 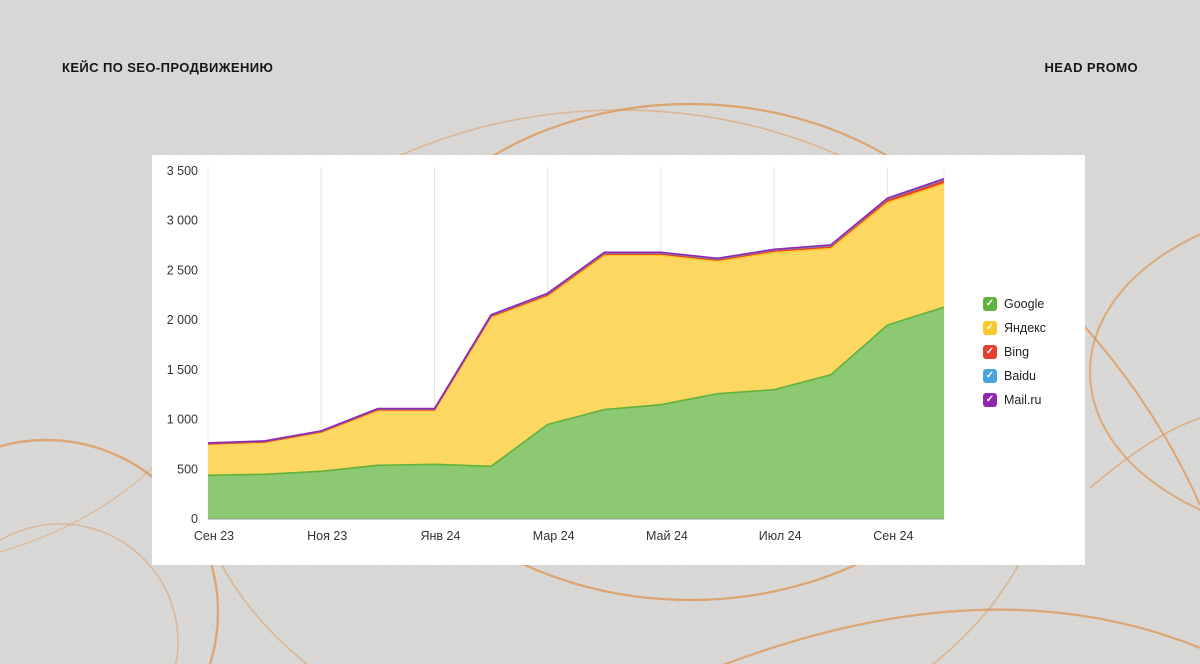 I want to click on x-tick-label: Сен 23, so click(x=214, y=536).